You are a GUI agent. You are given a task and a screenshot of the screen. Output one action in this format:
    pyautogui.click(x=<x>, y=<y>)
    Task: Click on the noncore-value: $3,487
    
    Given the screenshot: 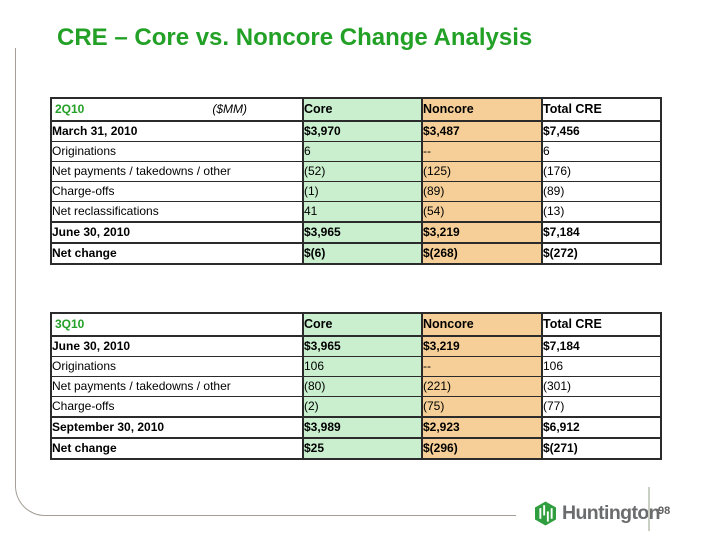 What is the action you would take?
    pyautogui.click(x=482, y=131)
    